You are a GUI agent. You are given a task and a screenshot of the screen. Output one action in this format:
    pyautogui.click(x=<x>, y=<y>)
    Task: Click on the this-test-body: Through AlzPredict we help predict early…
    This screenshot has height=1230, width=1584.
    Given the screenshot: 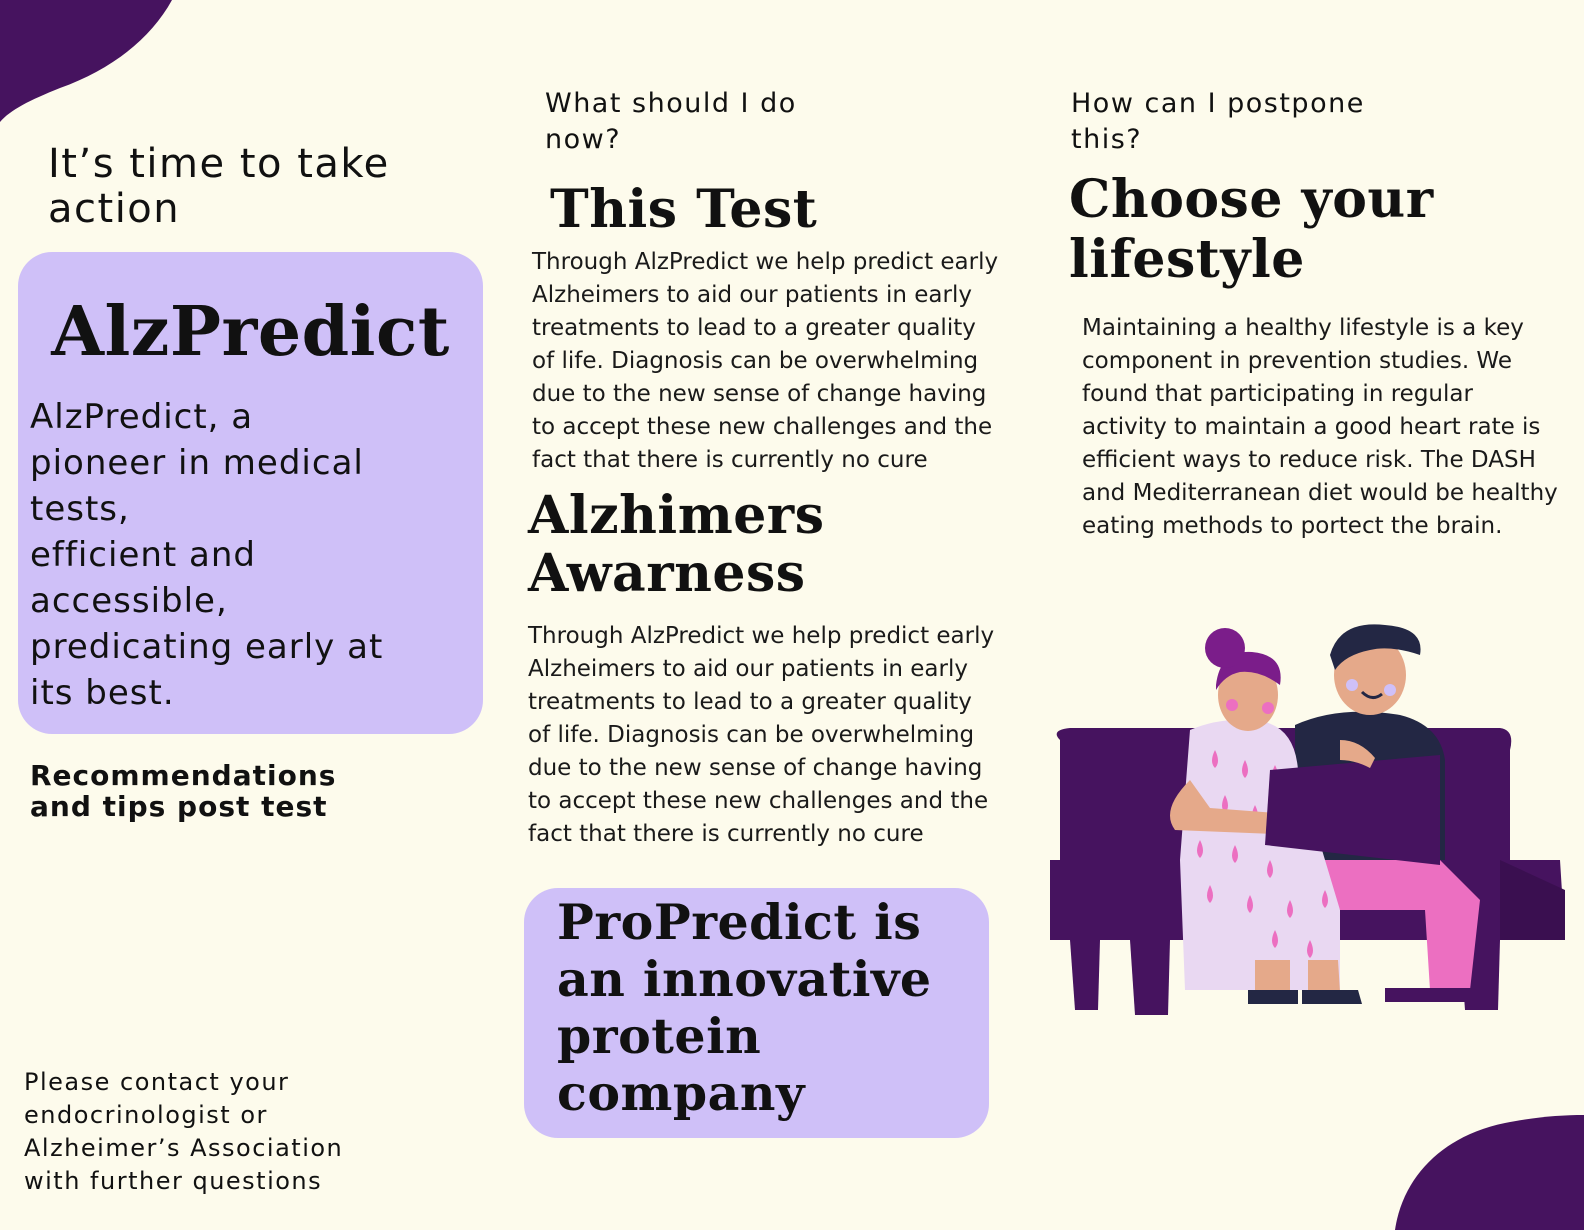 What is the action you would take?
    pyautogui.click(x=765, y=361)
    